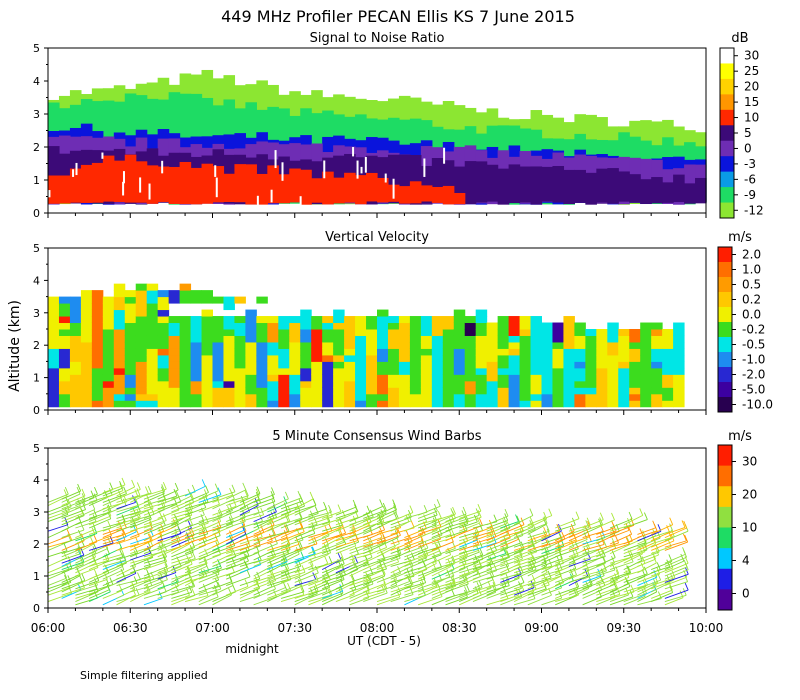 This screenshot has height=700, width=800. What do you see at coordinates (753, 375) in the screenshot?
I see `colorbar-label: -2.0` at bounding box center [753, 375].